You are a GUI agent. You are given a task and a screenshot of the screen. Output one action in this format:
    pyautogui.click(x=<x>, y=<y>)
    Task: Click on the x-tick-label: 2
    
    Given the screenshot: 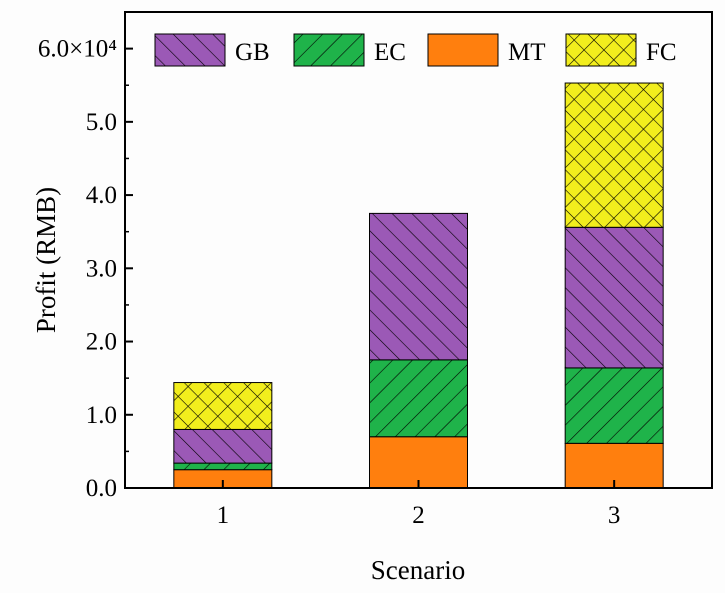 What is the action you would take?
    pyautogui.click(x=418, y=515)
    